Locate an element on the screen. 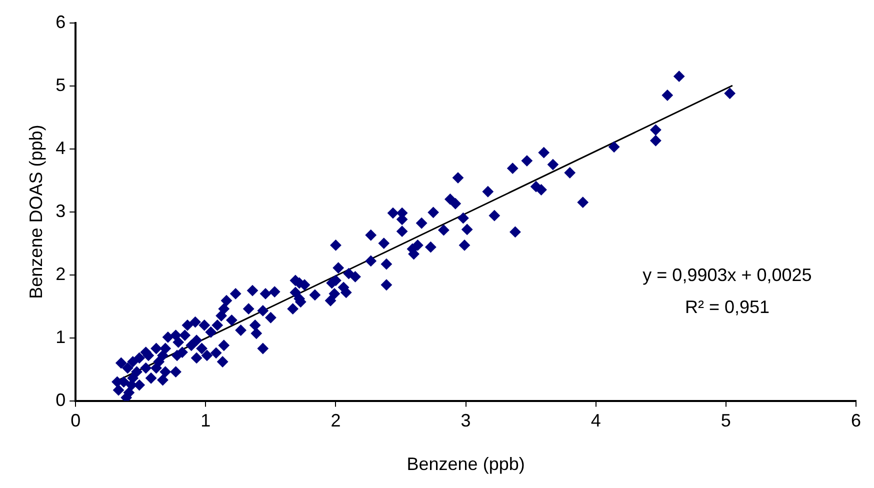  x-tick-label: 6 is located at coordinates (856, 420).